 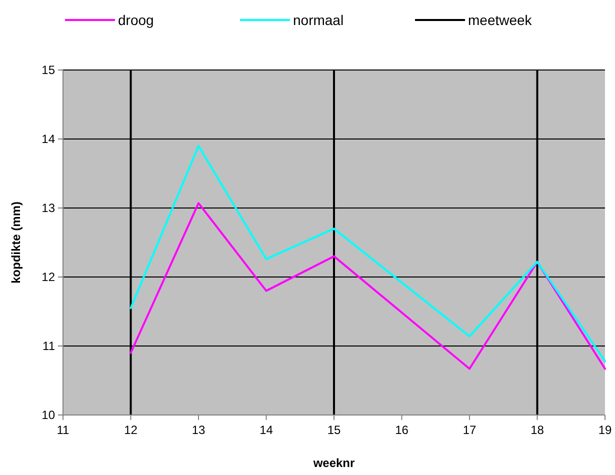 What do you see at coordinates (49, 346) in the screenshot?
I see `y-tick-label: 11` at bounding box center [49, 346].